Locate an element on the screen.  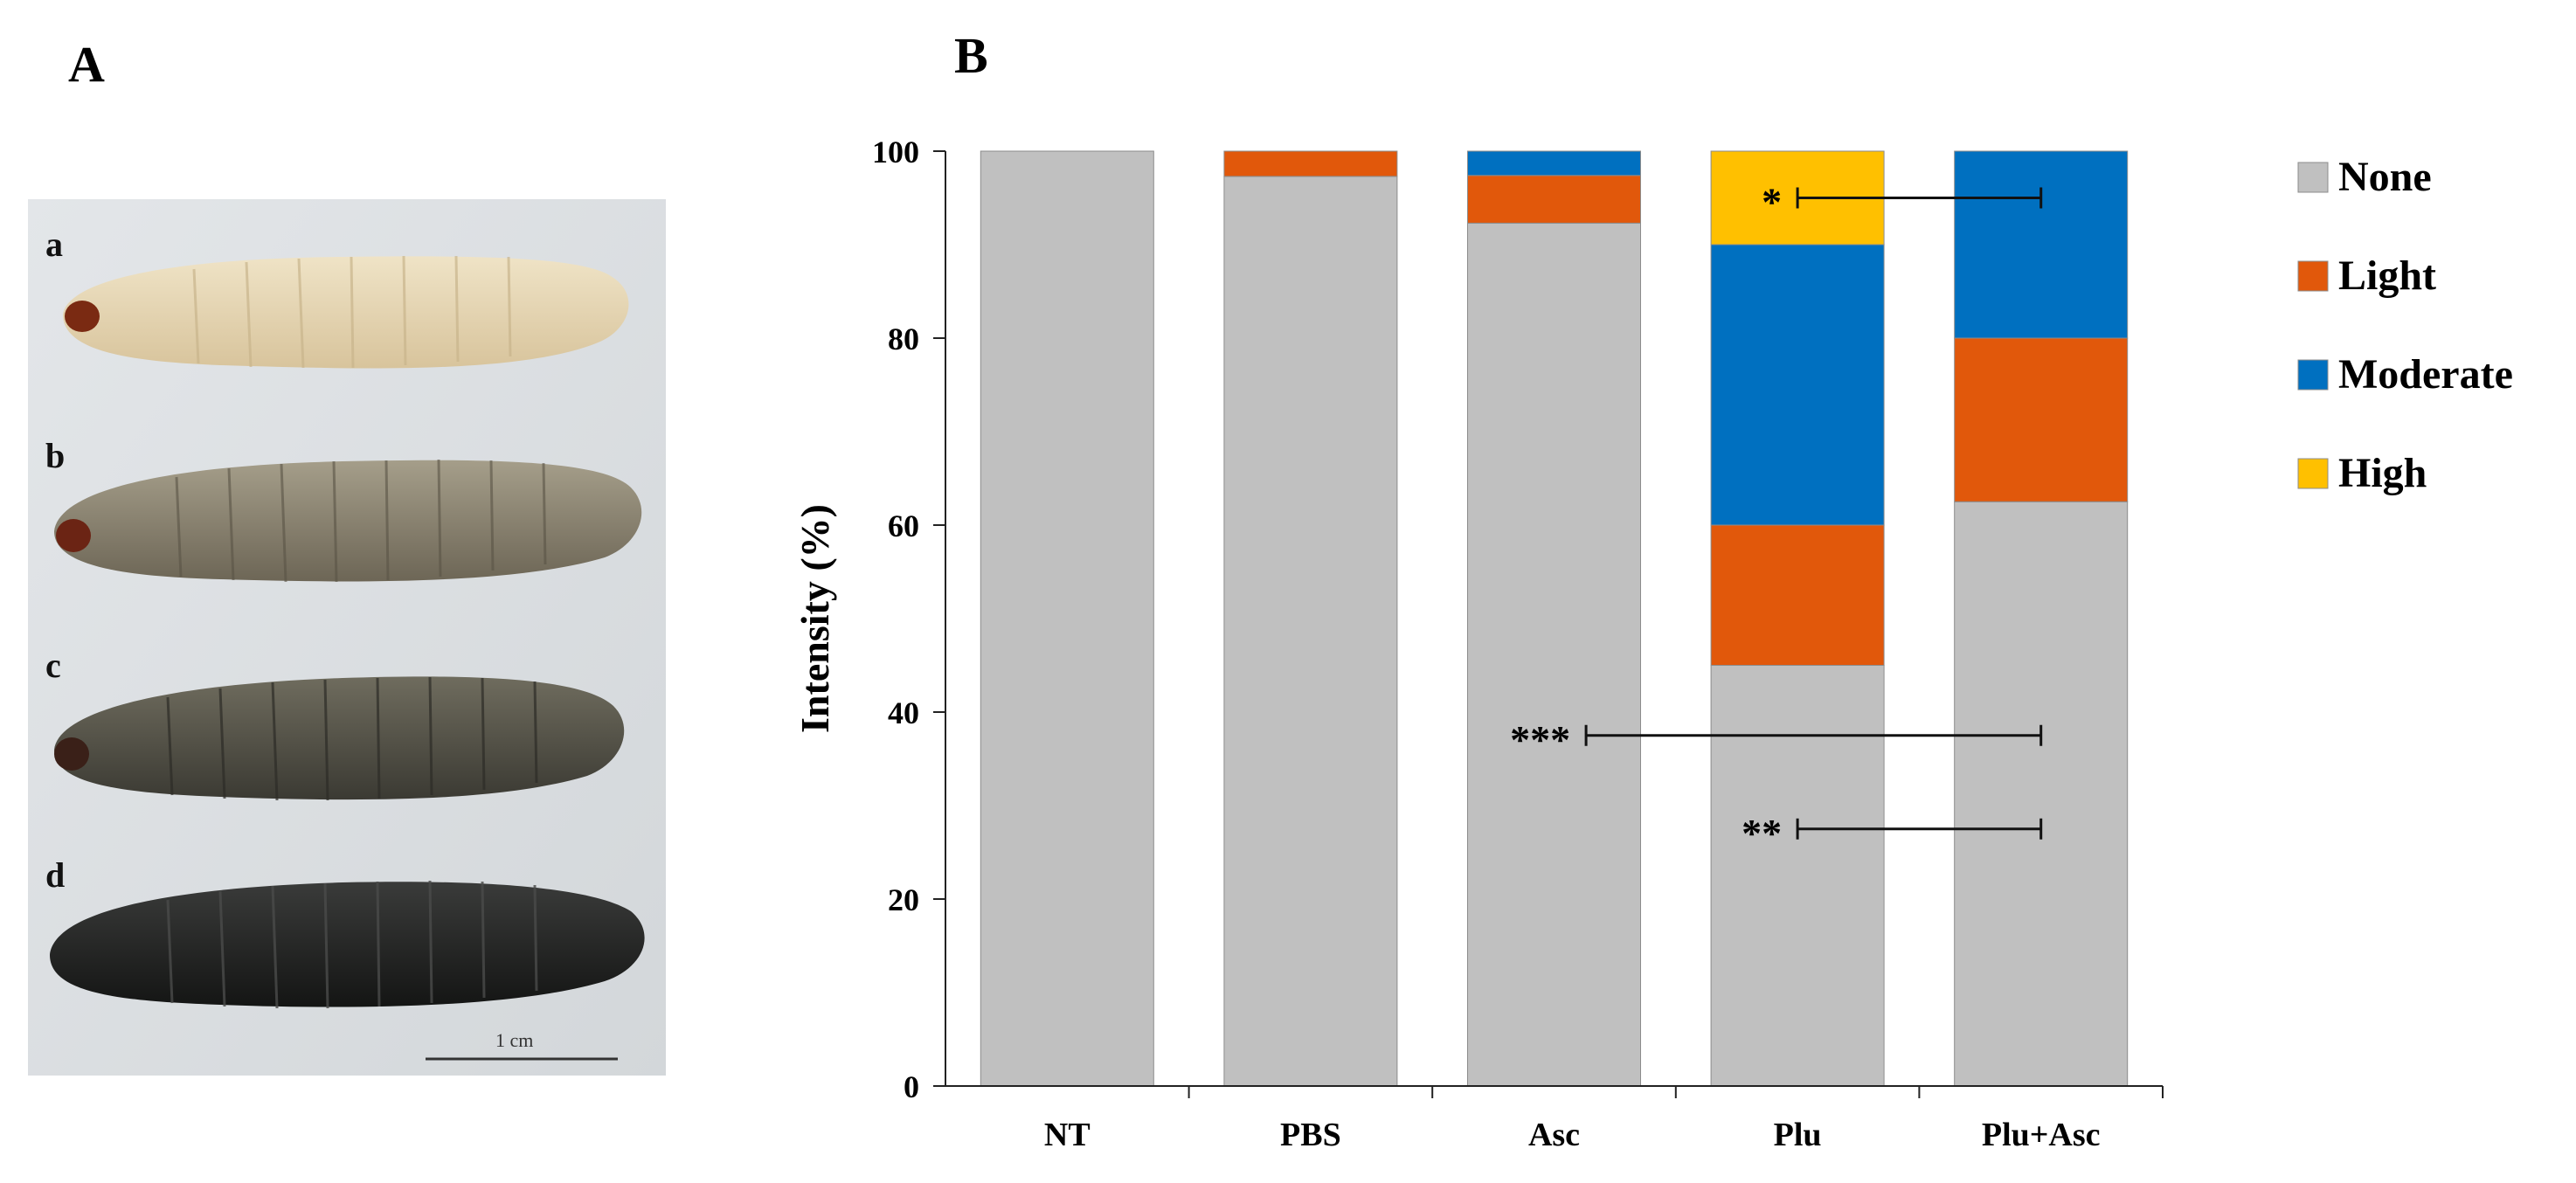
legend-swatch-high is located at coordinates (2313, 473).